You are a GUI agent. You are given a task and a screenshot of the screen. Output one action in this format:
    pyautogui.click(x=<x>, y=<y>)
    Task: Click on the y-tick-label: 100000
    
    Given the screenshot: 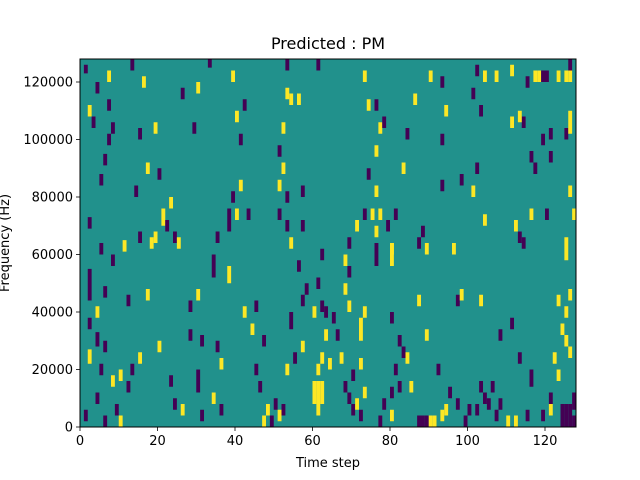 What is the action you would take?
    pyautogui.click(x=48, y=140)
    